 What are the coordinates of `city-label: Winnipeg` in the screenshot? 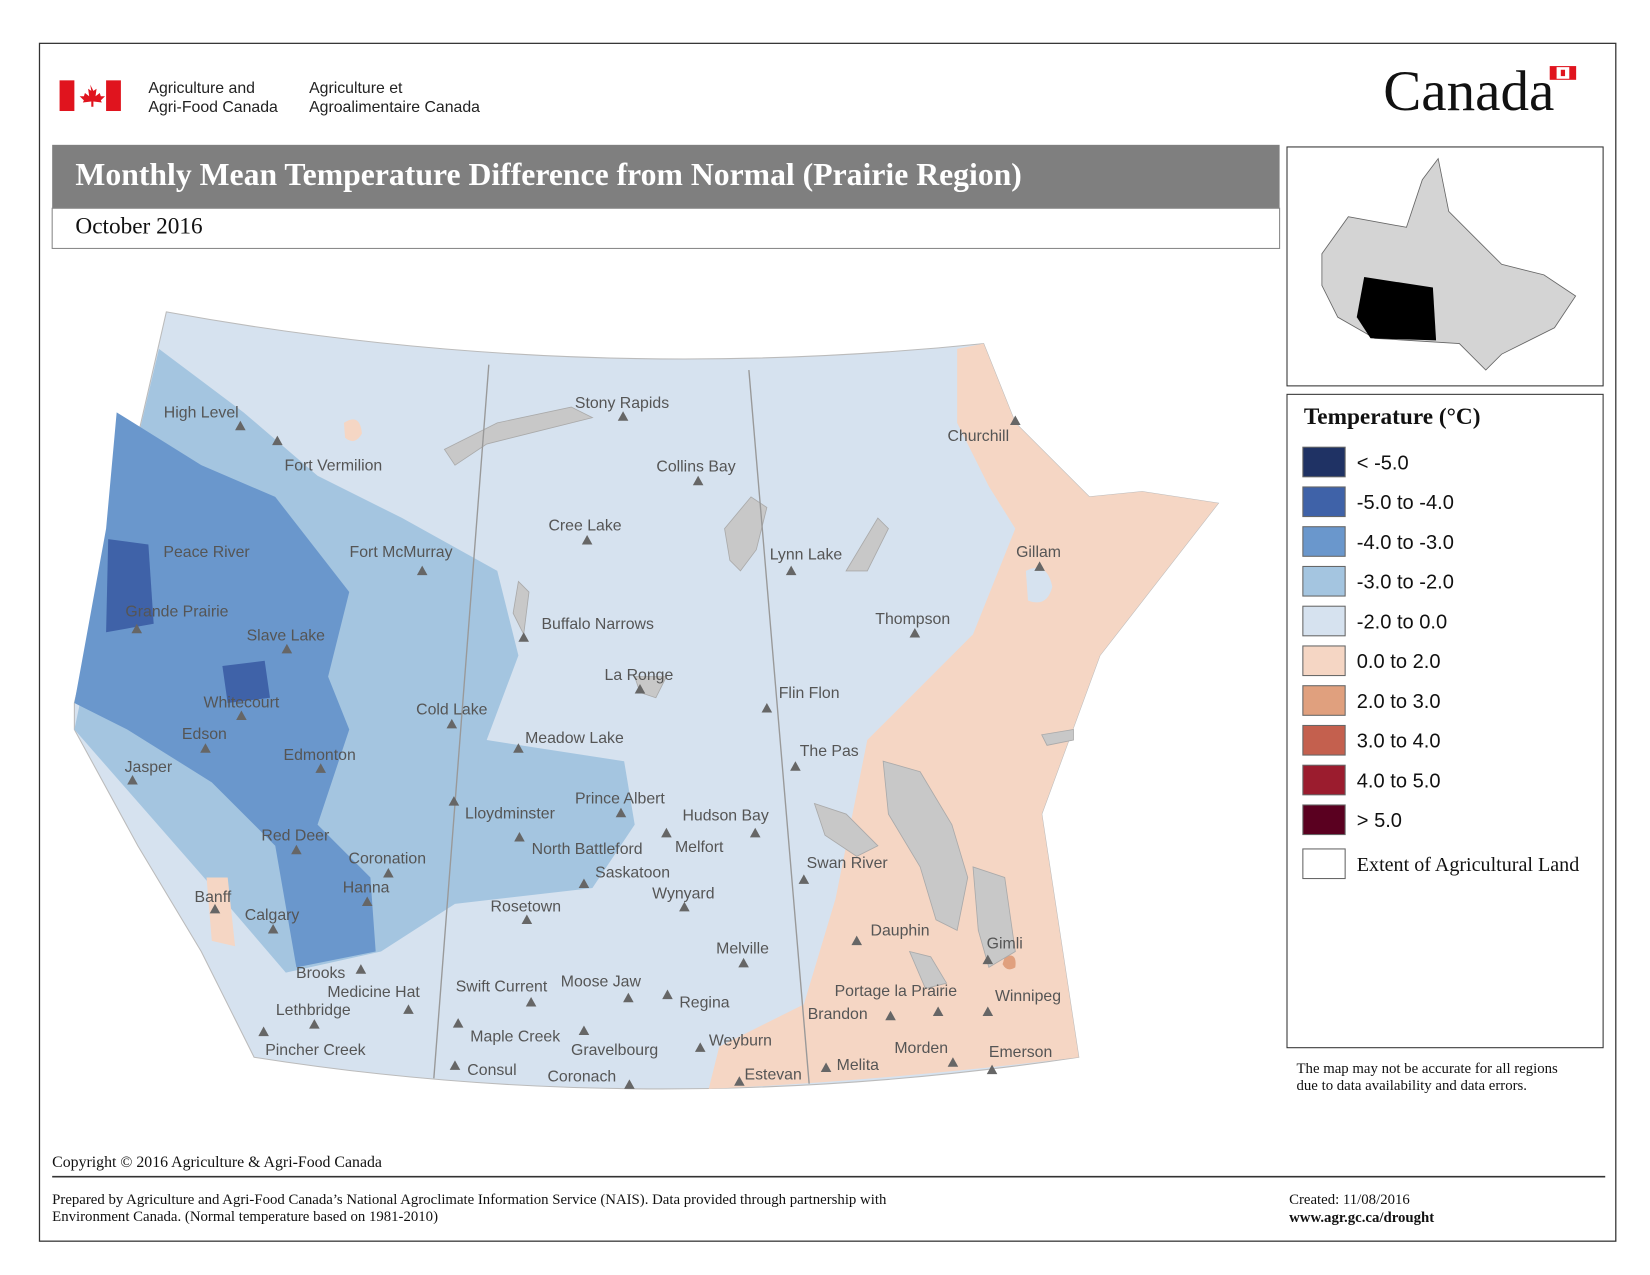 It's located at (1028, 996).